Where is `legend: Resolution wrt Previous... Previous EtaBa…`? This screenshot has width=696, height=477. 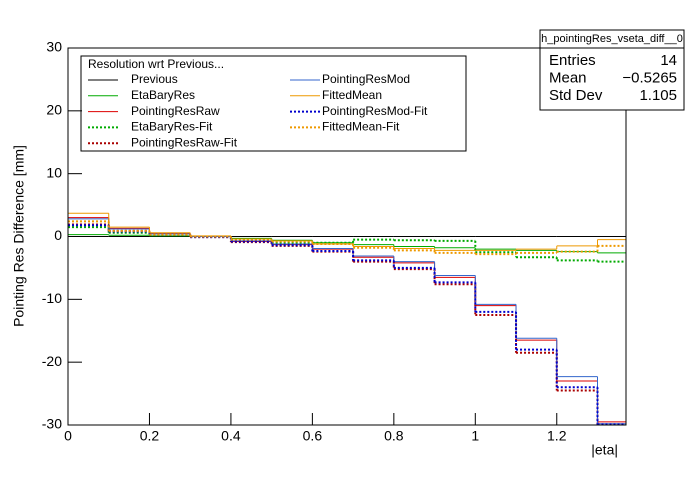 legend: Resolution wrt Previous... Previous EtaBa… is located at coordinates (273, 103).